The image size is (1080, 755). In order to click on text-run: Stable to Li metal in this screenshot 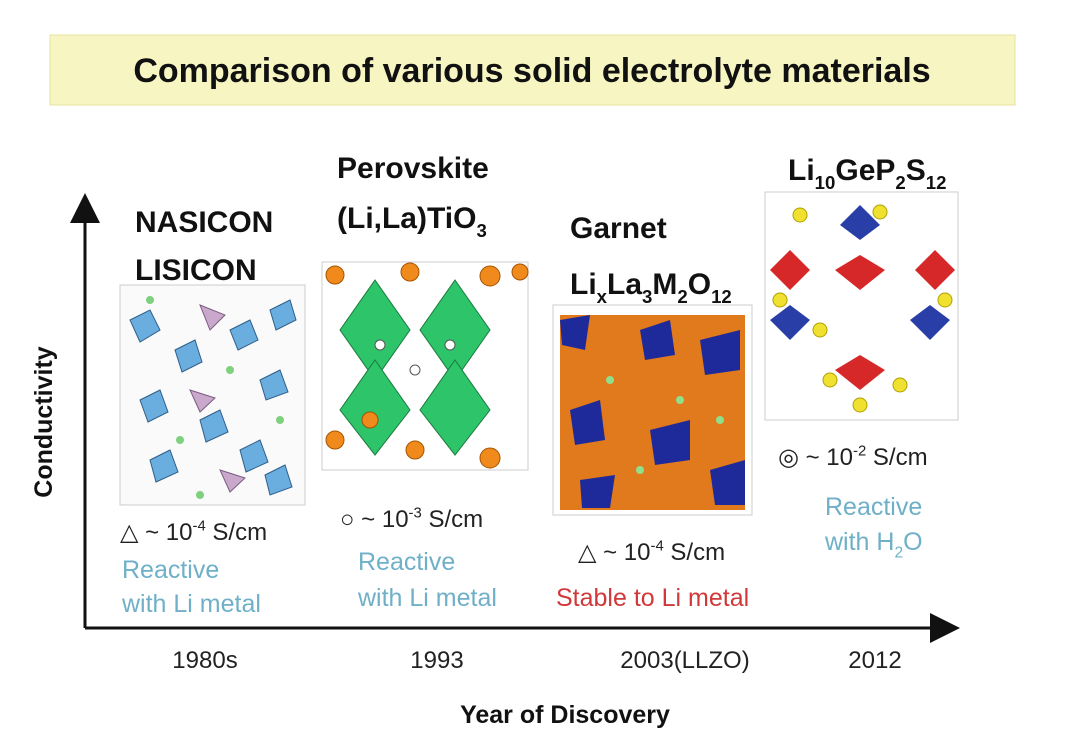, I will do `click(652, 598)`.